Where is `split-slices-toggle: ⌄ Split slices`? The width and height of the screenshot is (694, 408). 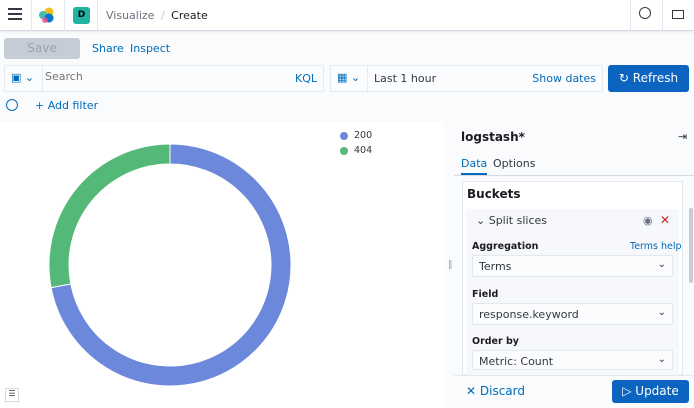 split-slices-toggle: ⌄ Split slices is located at coordinates (511, 220).